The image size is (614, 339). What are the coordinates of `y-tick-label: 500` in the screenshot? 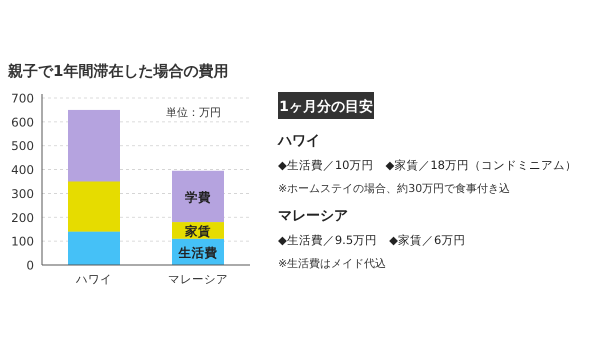 It's located at (22, 146).